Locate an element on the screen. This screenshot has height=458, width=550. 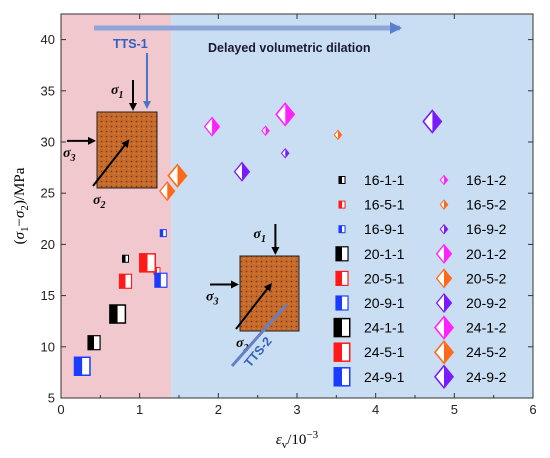
legend-marker-16-1-2-filled-half is located at coordinates (446, 180).